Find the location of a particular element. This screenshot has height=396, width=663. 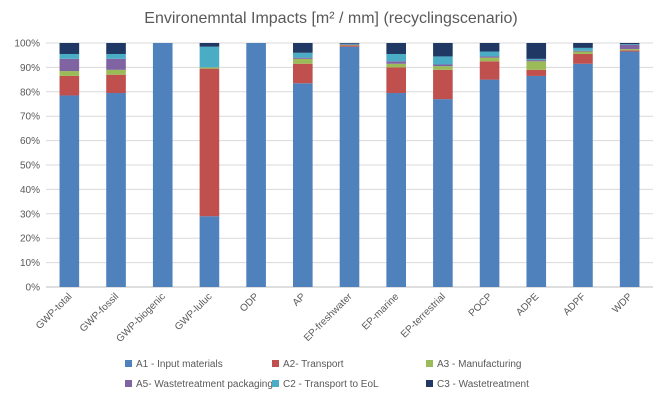

y-axis-tick-labels: 0% 10% 20% 30% 40% 50% 60% 70% 80% 90% 100% is located at coordinates (27, 166).